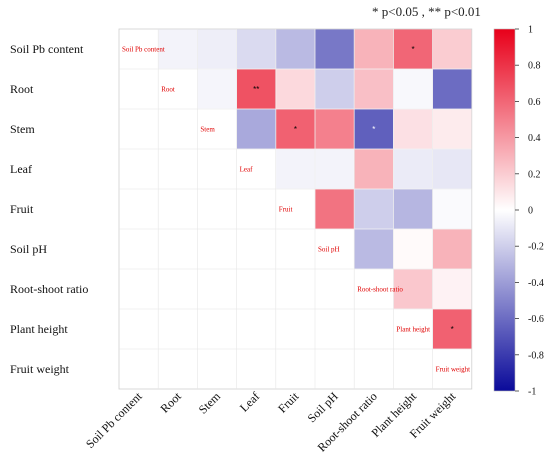 The height and width of the screenshot is (467, 550). I want to click on colorbar-tick-label: 0.8, so click(534, 66).